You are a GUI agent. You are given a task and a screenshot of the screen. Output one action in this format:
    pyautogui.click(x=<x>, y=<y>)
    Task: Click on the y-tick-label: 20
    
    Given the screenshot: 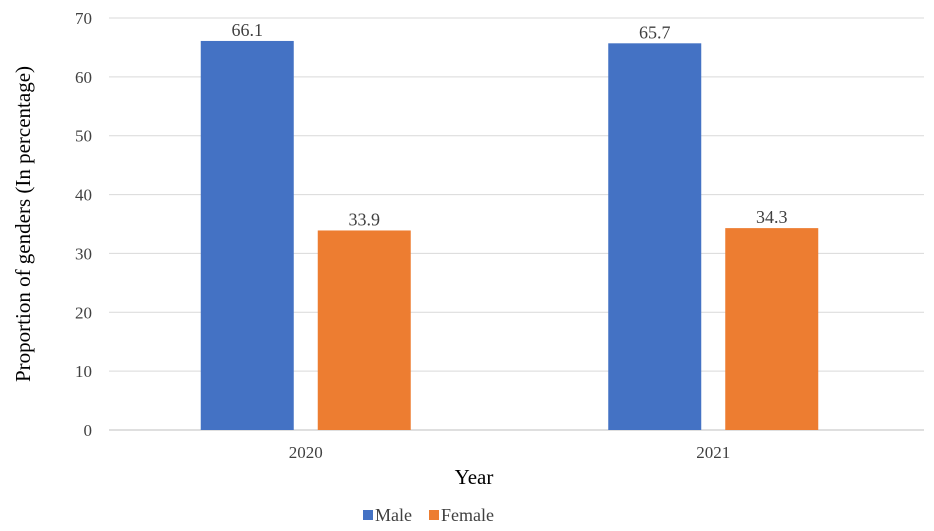 What is the action you would take?
    pyautogui.click(x=83, y=312)
    